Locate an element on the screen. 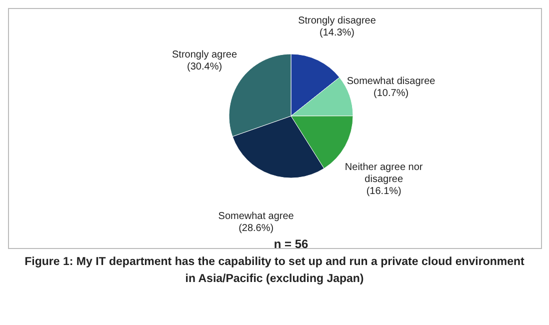 The width and height of the screenshot is (549, 325). slice-label: Strongly agree is located at coordinates (205, 55).